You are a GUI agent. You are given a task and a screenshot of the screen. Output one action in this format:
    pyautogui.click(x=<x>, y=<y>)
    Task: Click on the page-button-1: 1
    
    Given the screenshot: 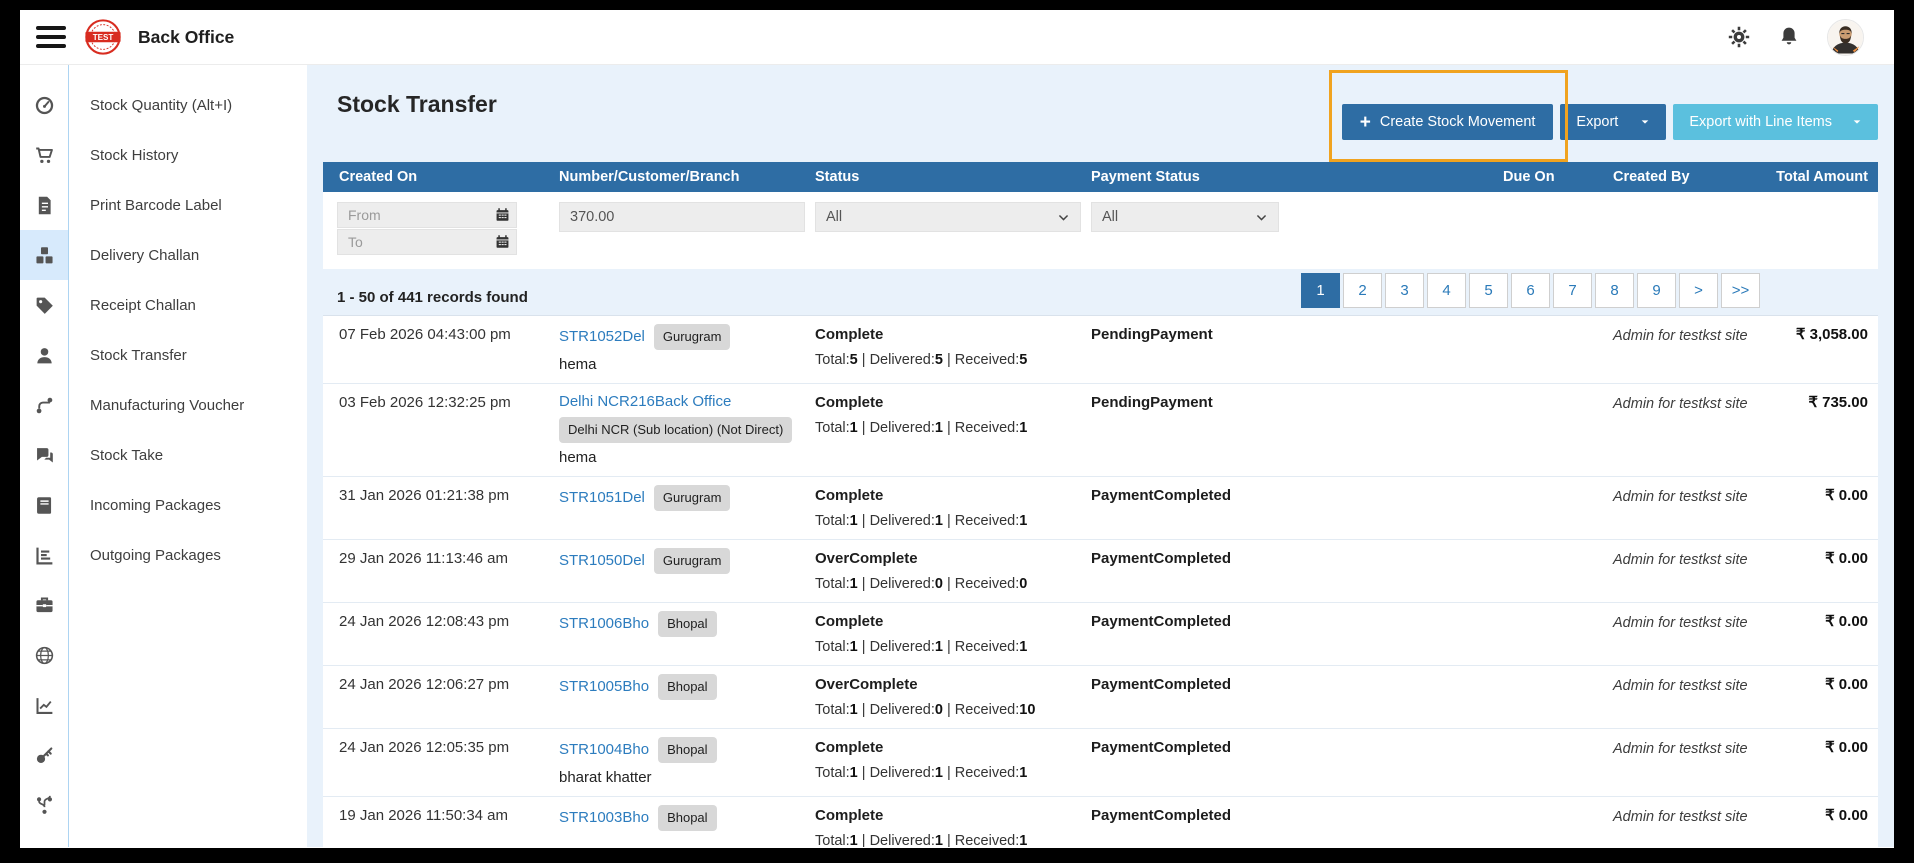 What is the action you would take?
    pyautogui.click(x=1320, y=290)
    